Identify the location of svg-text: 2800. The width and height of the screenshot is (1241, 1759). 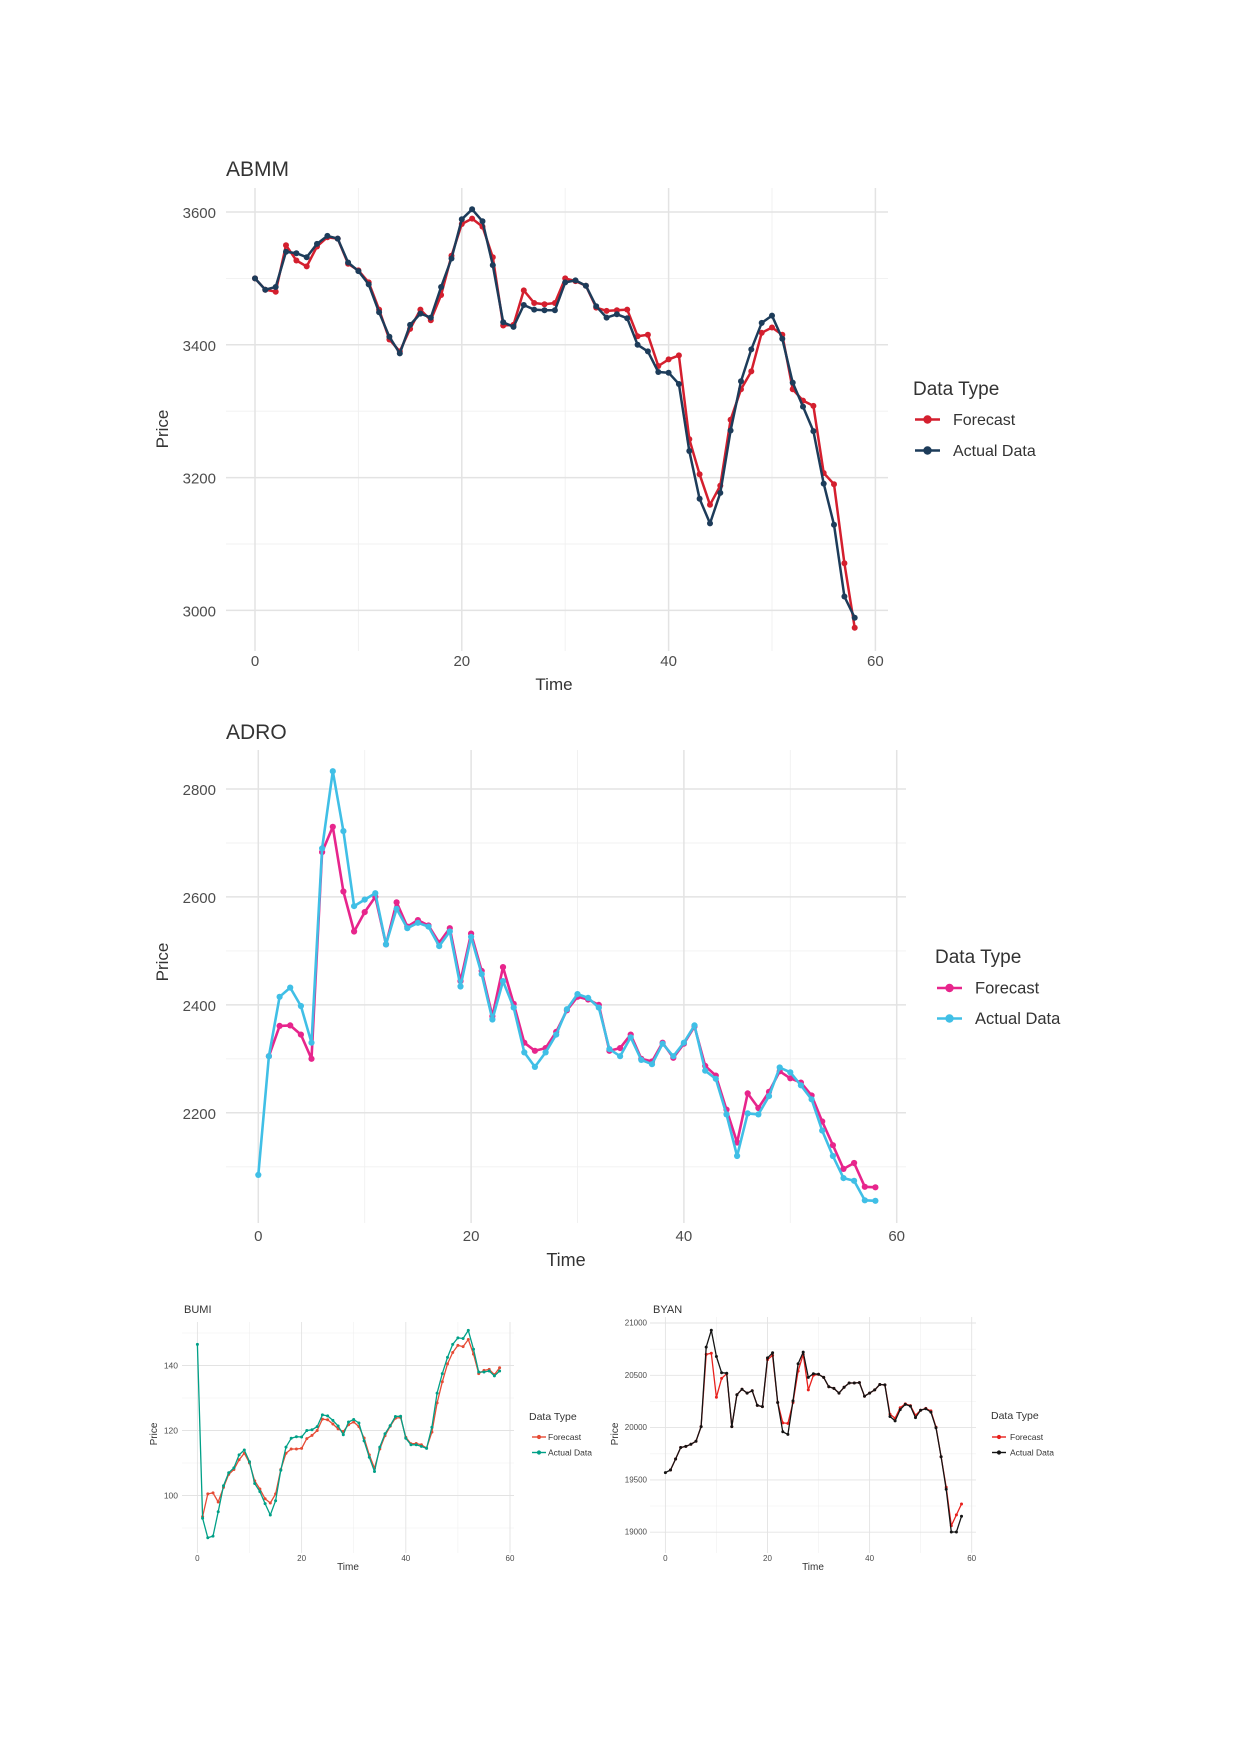
(199, 790).